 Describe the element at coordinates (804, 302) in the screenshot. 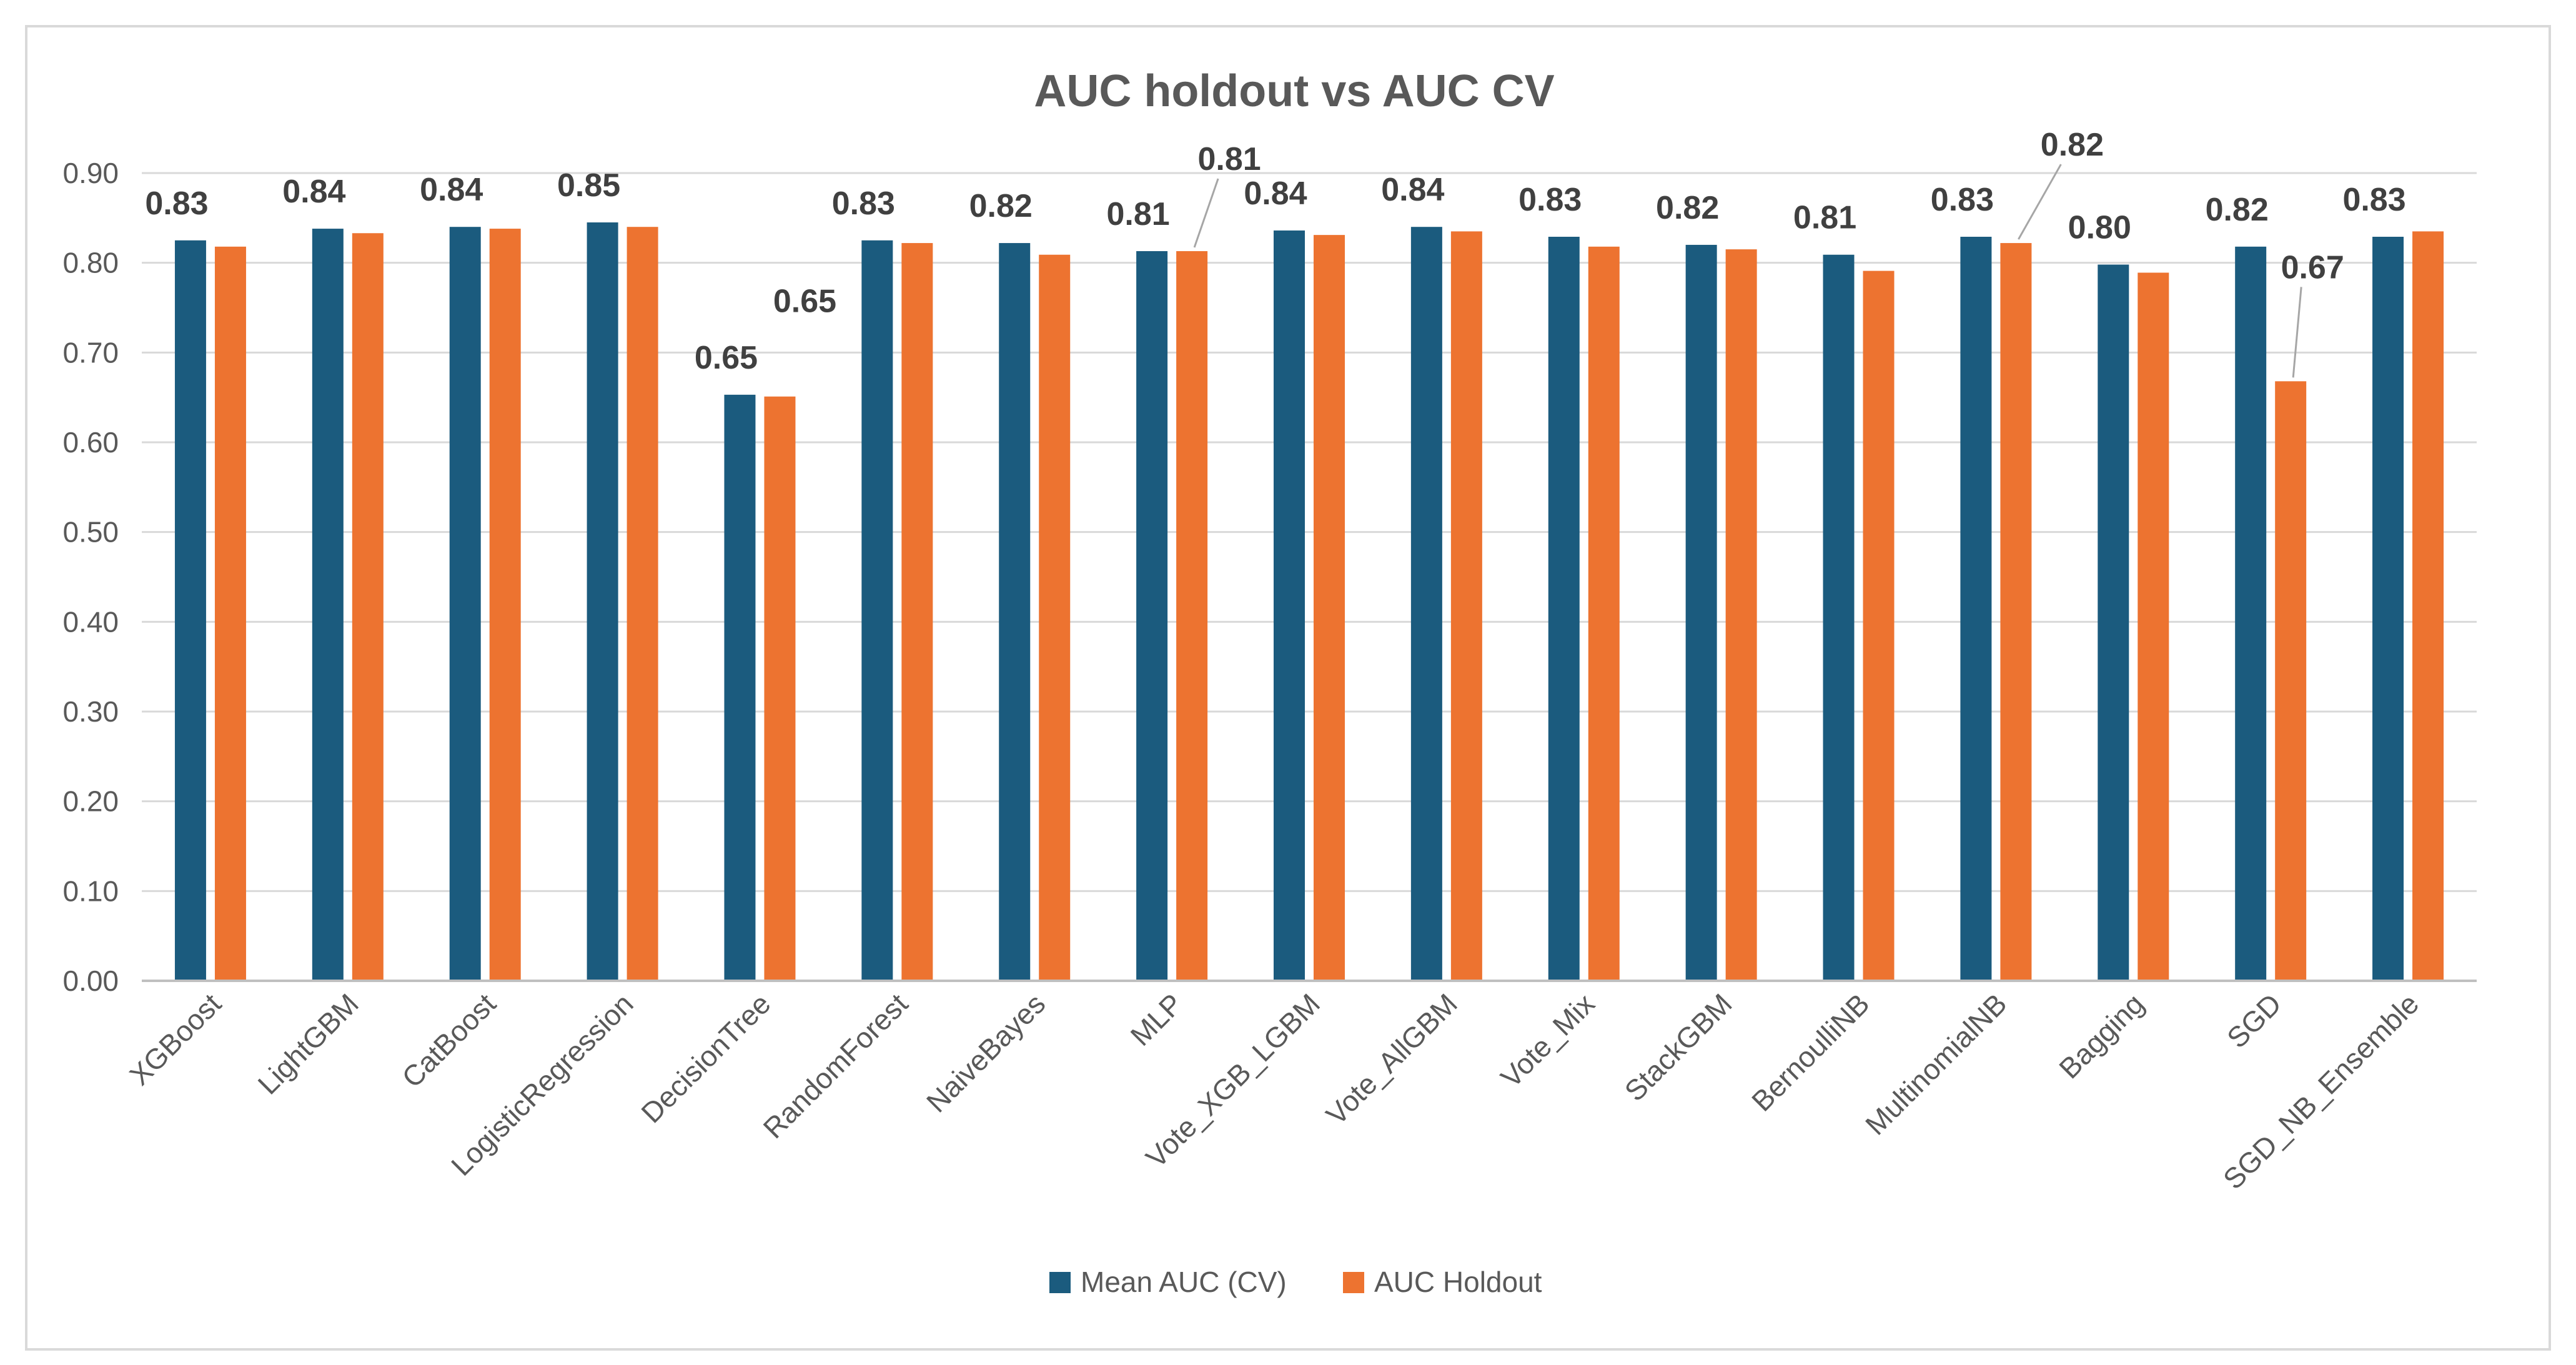

I see `data-label-holdout: 0.65` at that location.